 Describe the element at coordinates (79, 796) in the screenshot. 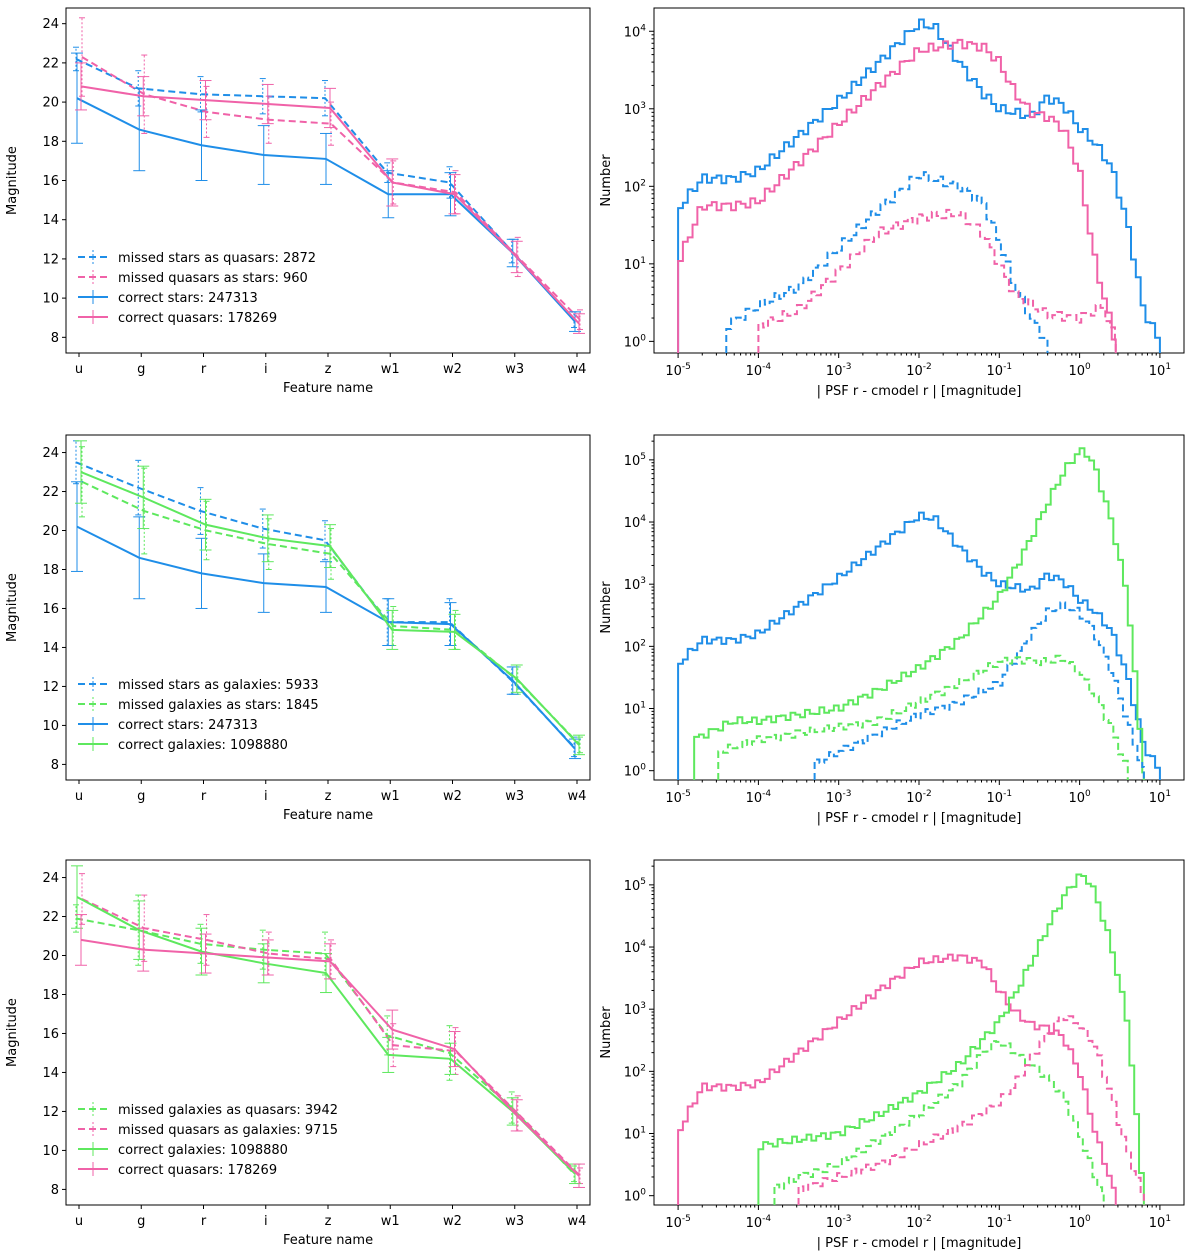

I see `x-tick-label: u` at that location.